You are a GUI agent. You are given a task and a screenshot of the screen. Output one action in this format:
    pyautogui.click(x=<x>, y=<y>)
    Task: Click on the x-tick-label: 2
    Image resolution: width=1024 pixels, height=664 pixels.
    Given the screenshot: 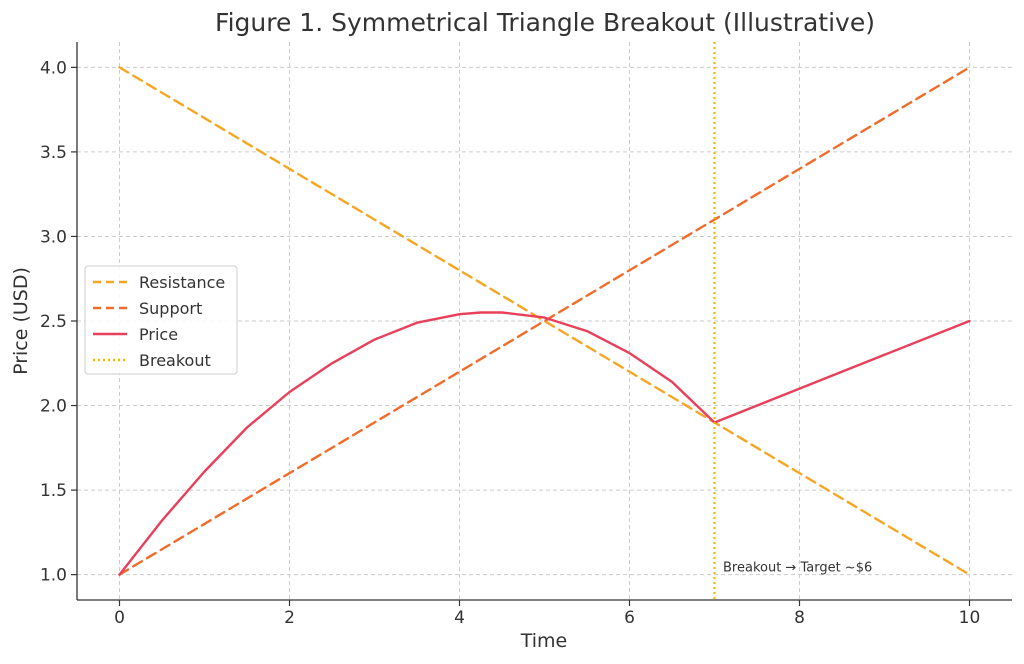 What is the action you would take?
    pyautogui.click(x=289, y=618)
    